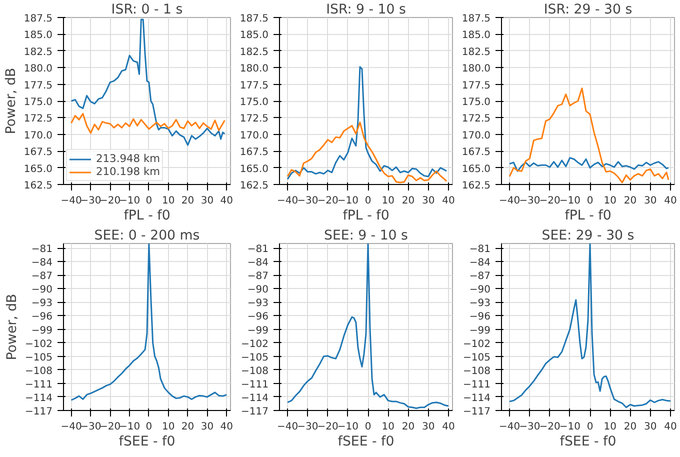  I want to click on chart-title: ISR: 9 - 10 s, so click(366, 10).